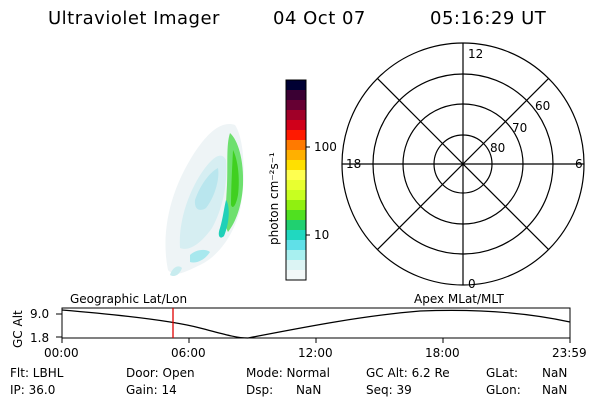  What do you see at coordinates (569, 353) in the screenshot?
I see `xtick-23-59: 23:59` at bounding box center [569, 353].